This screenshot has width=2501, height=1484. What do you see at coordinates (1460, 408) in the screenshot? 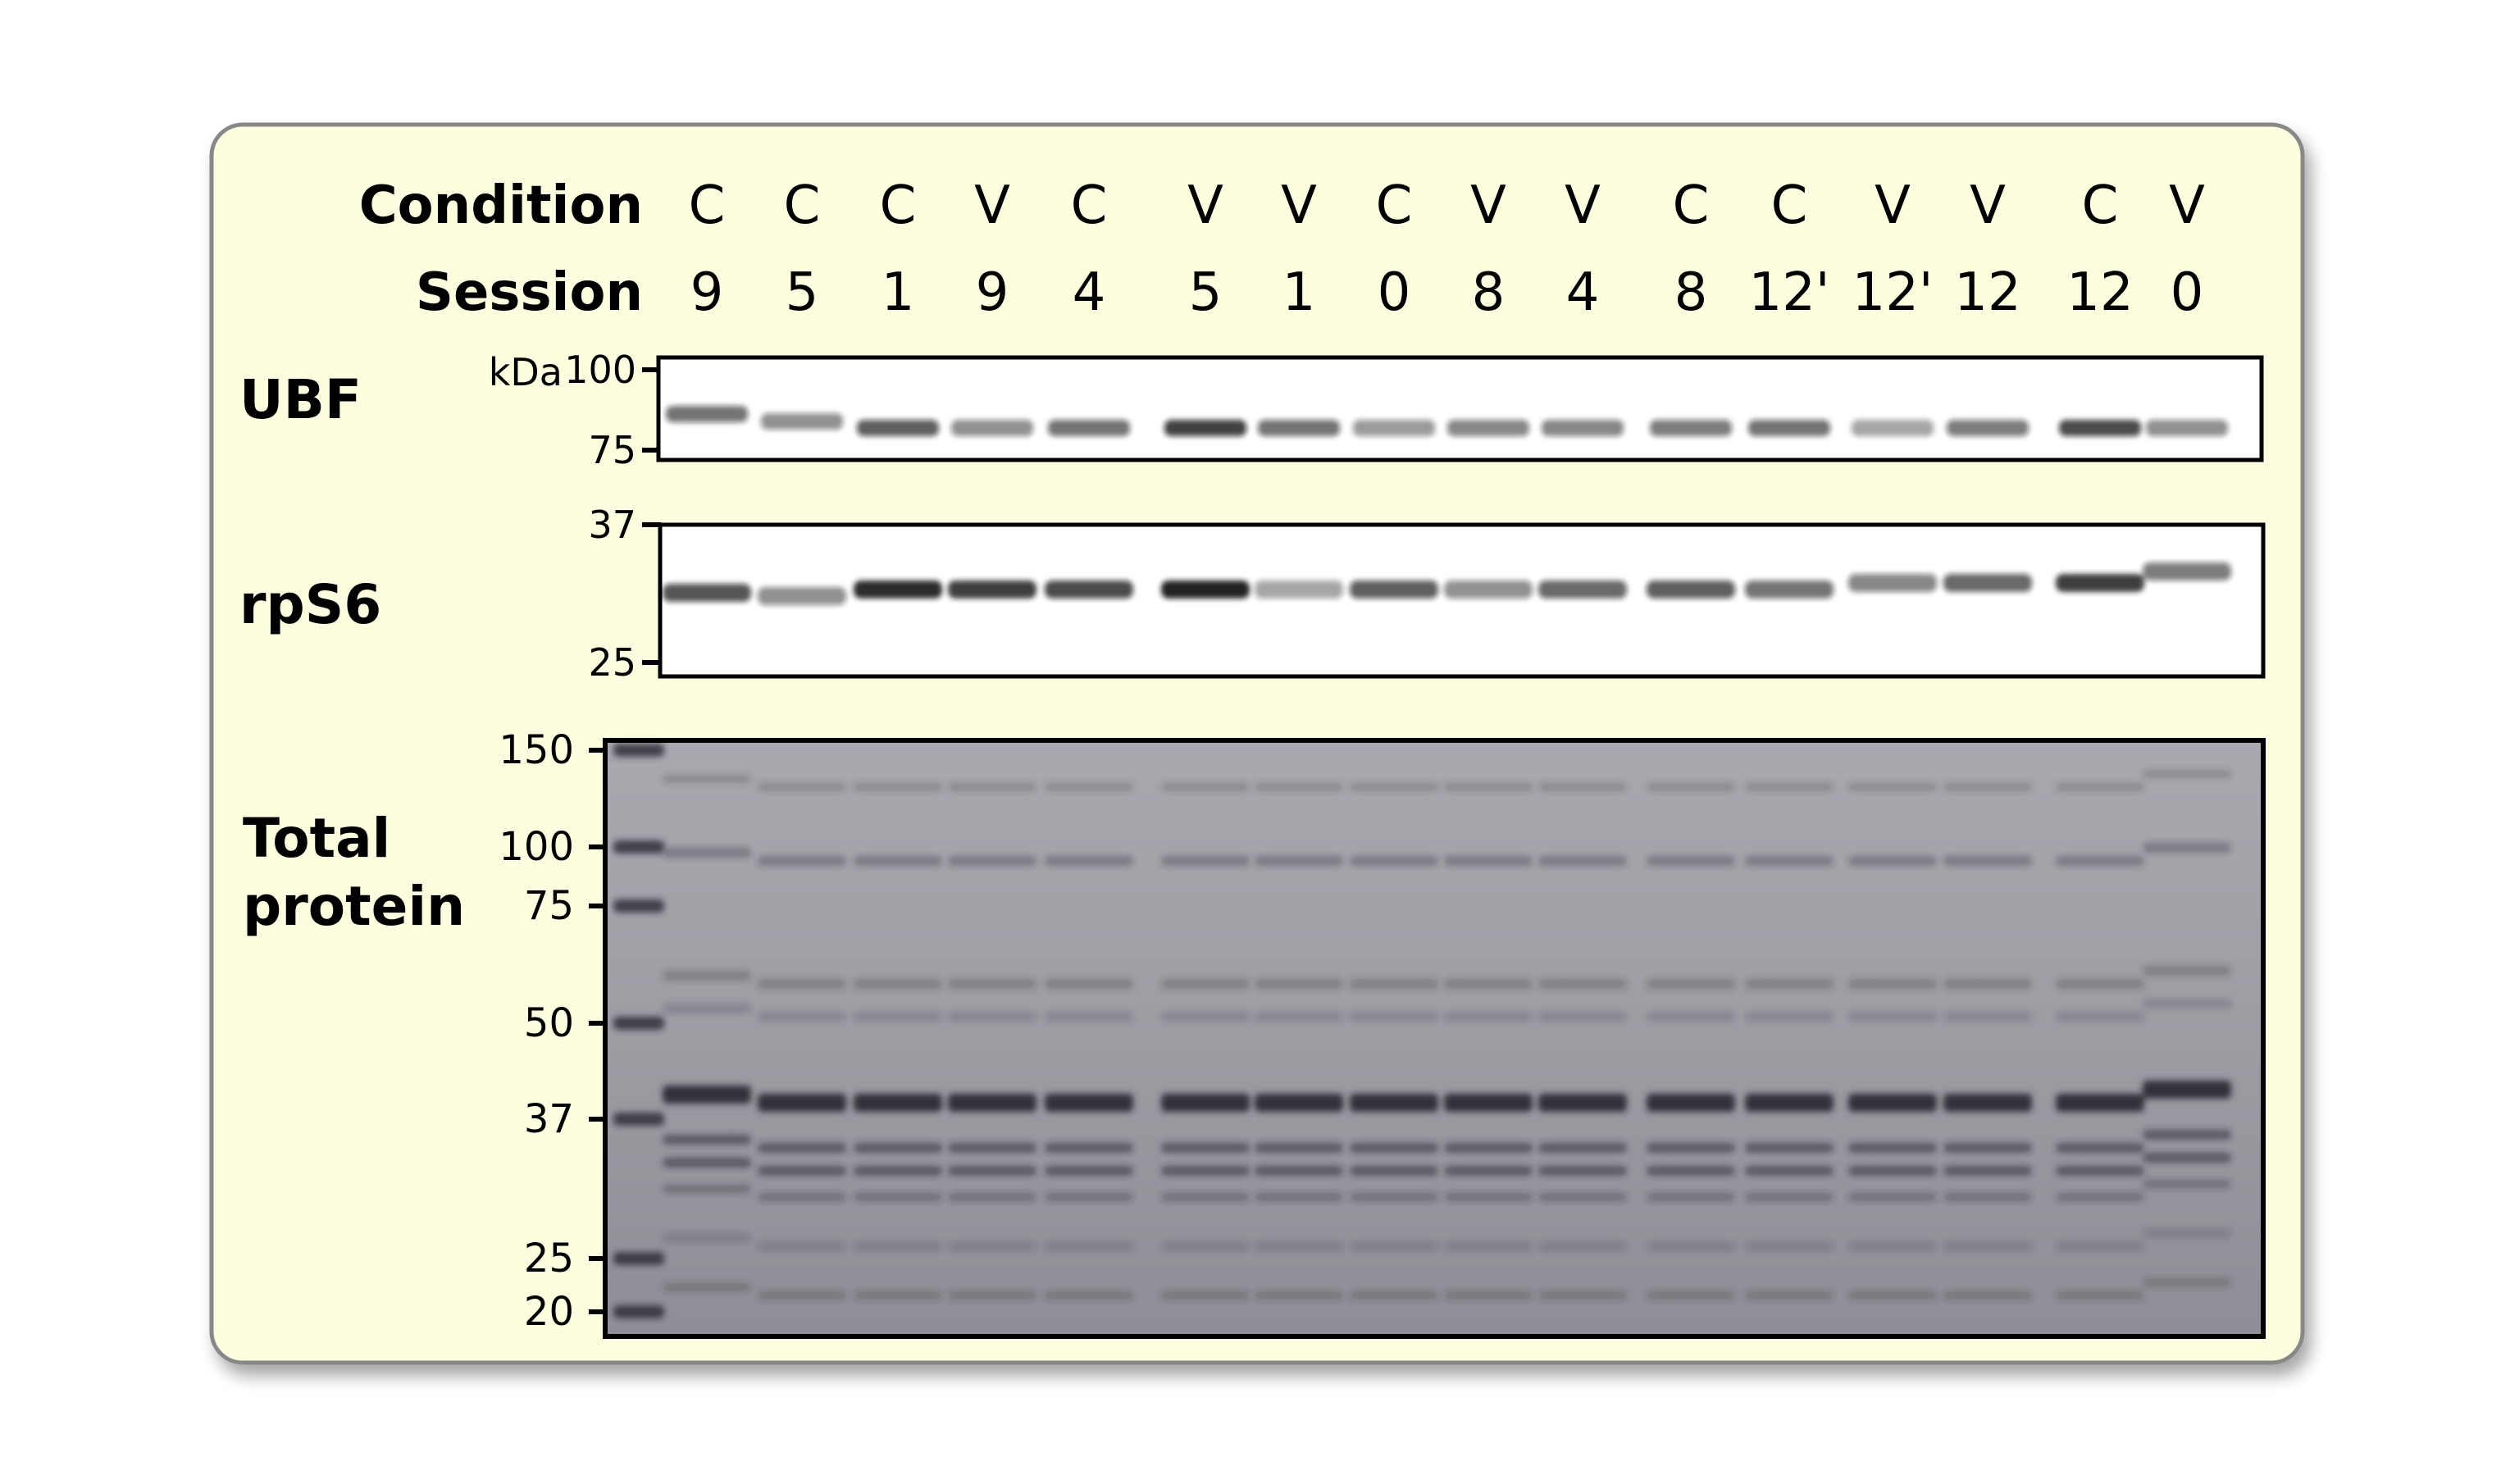
I see `ubf-blot-frame` at bounding box center [1460, 408].